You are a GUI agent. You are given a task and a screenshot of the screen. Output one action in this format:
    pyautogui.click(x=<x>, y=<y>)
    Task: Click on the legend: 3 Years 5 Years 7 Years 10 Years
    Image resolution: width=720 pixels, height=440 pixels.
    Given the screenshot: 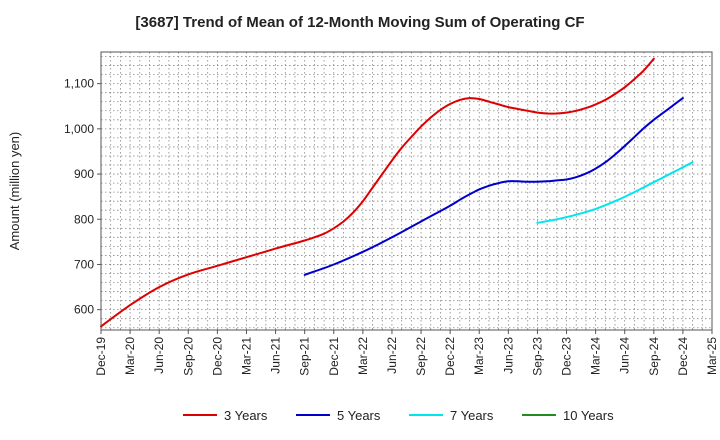 What is the action you would take?
    pyautogui.click(x=398, y=415)
    